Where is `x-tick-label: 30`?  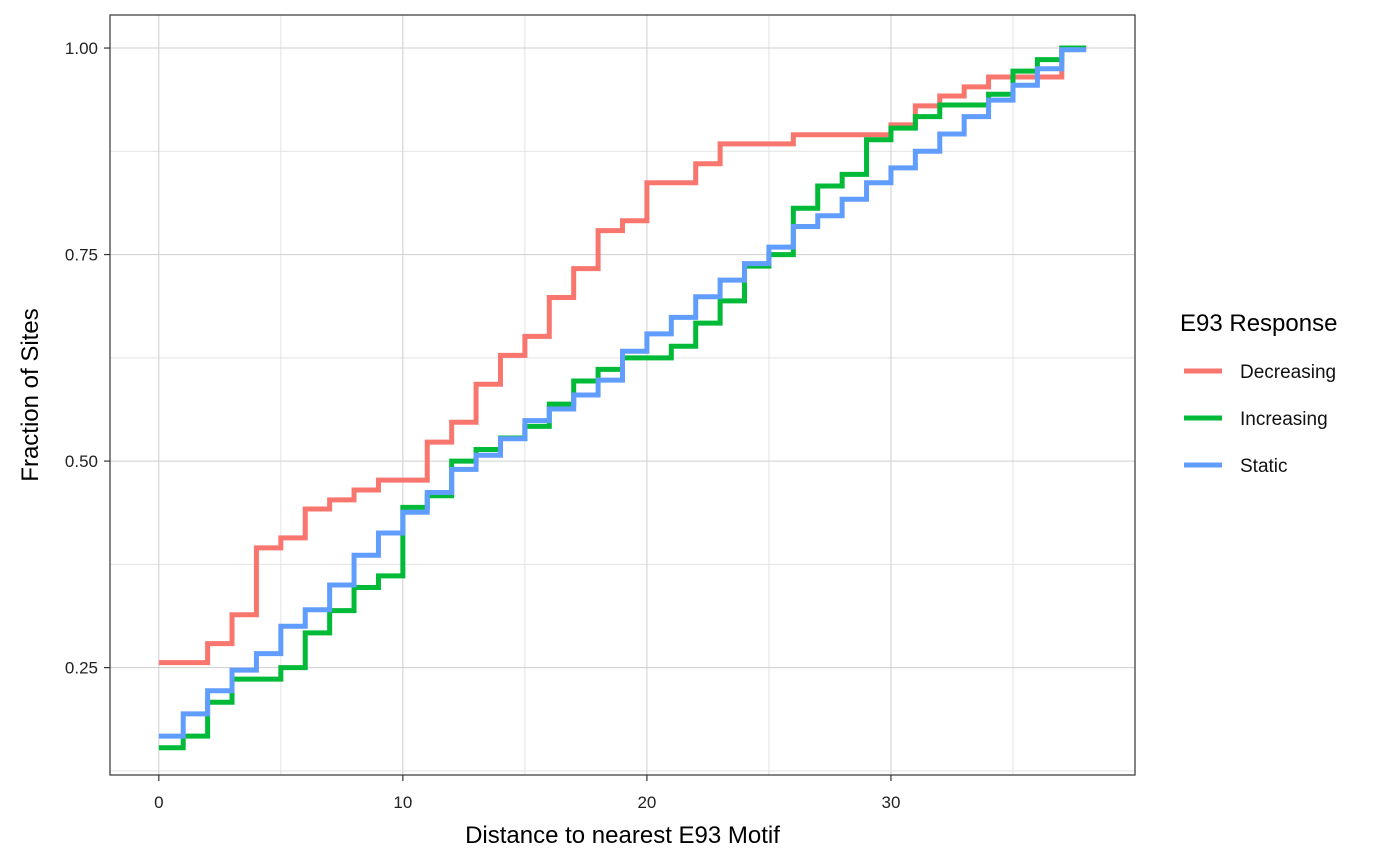
x-tick-label: 30 is located at coordinates (890, 802).